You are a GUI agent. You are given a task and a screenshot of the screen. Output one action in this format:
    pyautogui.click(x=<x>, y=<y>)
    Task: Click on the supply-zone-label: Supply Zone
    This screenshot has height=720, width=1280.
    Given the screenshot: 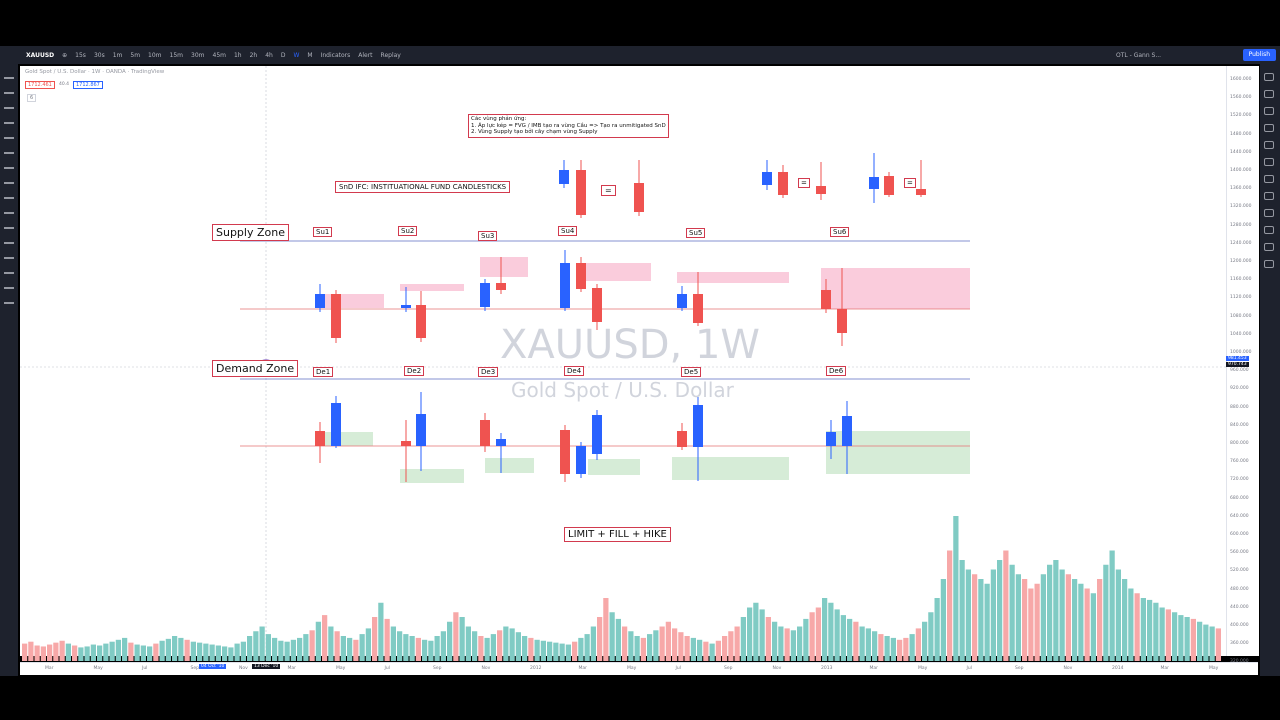 What is the action you would take?
    pyautogui.click(x=250, y=232)
    